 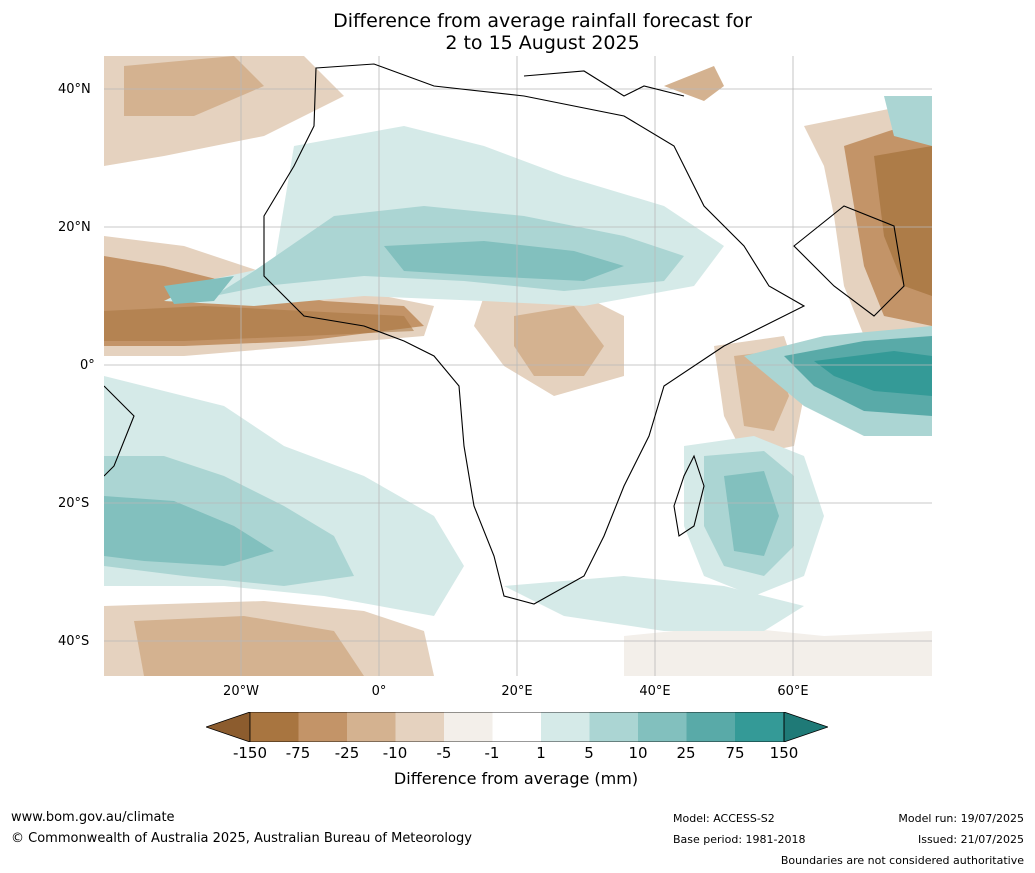 What do you see at coordinates (492, 753) in the screenshot?
I see `colorbar-tick: -1` at bounding box center [492, 753].